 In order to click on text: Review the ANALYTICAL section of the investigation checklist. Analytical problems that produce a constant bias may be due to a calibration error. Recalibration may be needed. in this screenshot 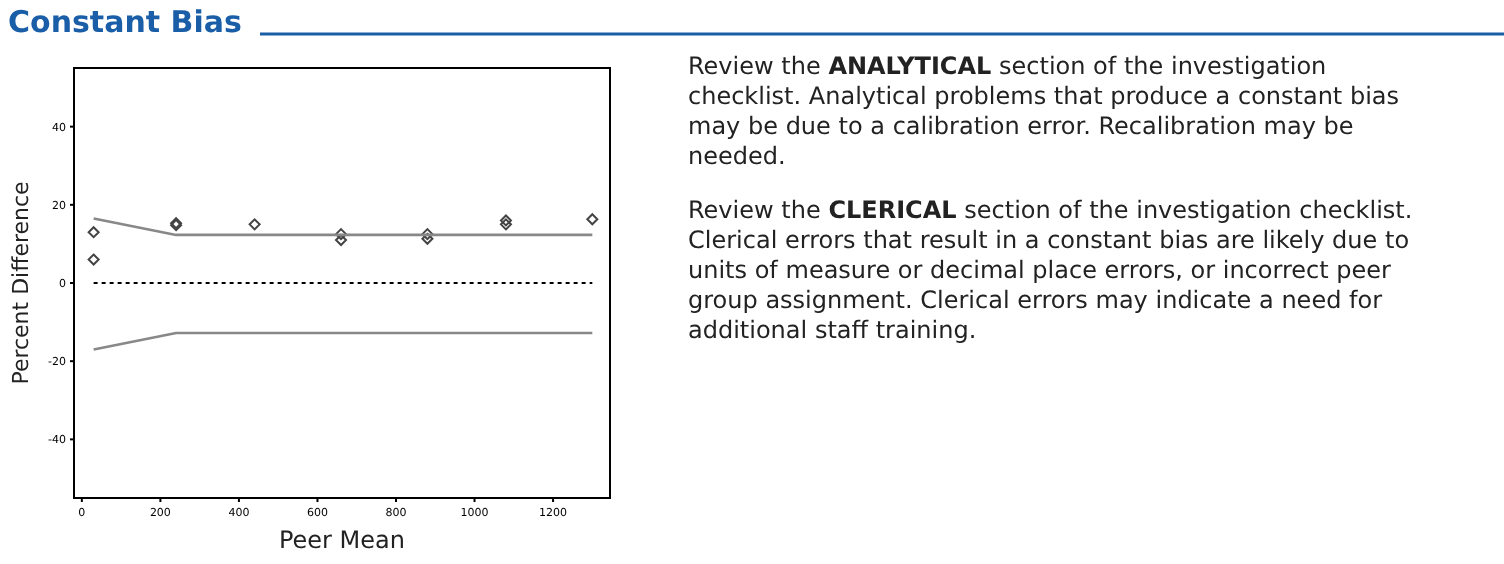, I will do `click(1044, 111)`.